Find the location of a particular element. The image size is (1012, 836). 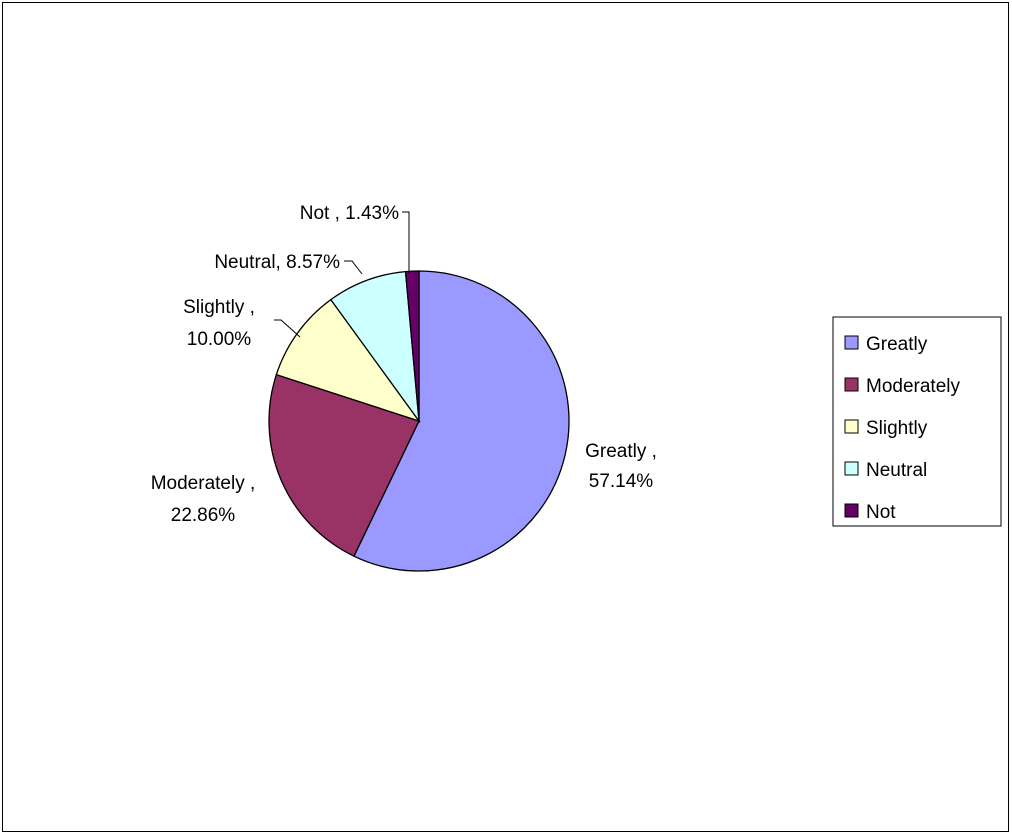

legend-label-neutral: Neutral is located at coordinates (896, 470).